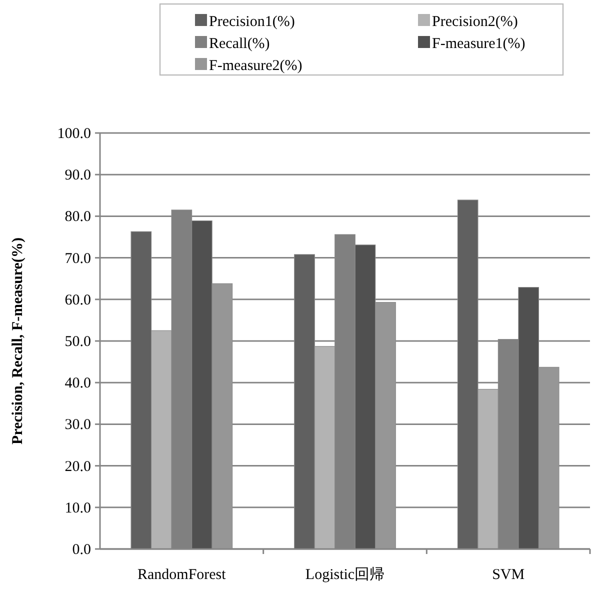  Describe the element at coordinates (255, 66) in the screenshot. I see `legend-label: F-measure2(%)` at that location.